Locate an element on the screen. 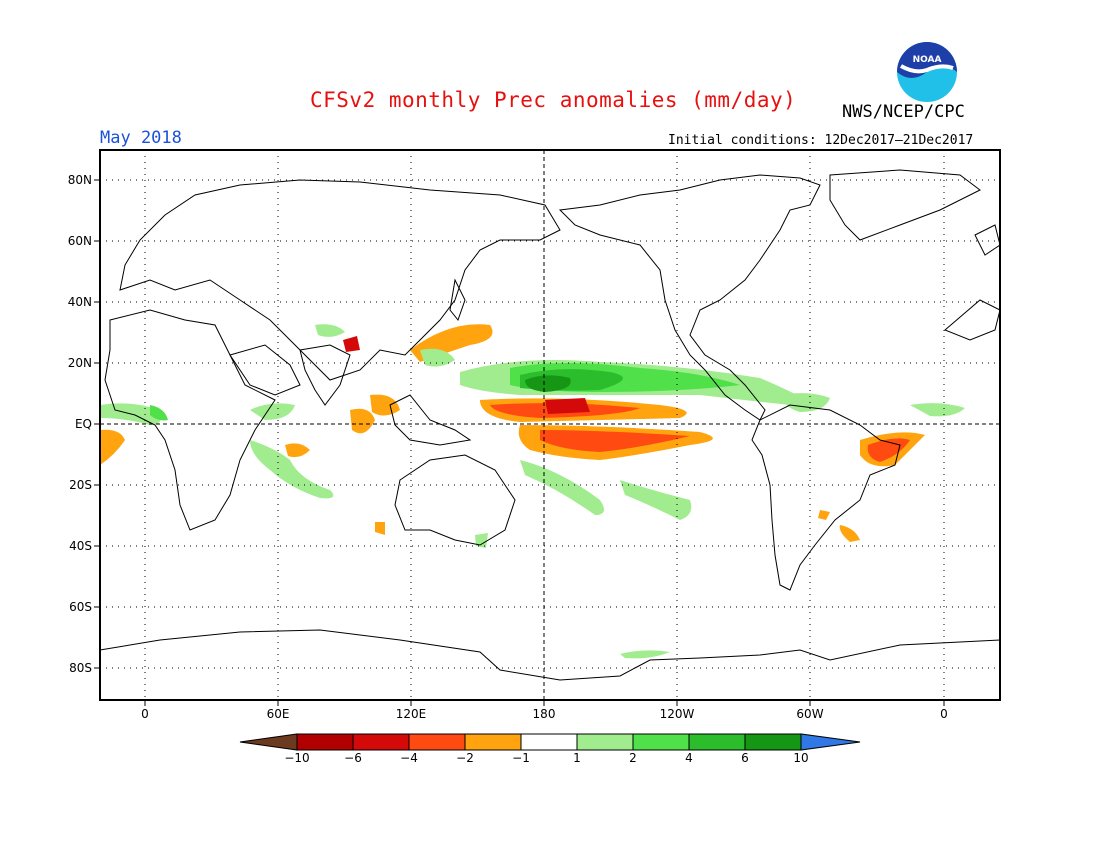  lat-label: 20N is located at coordinates (80, 363).